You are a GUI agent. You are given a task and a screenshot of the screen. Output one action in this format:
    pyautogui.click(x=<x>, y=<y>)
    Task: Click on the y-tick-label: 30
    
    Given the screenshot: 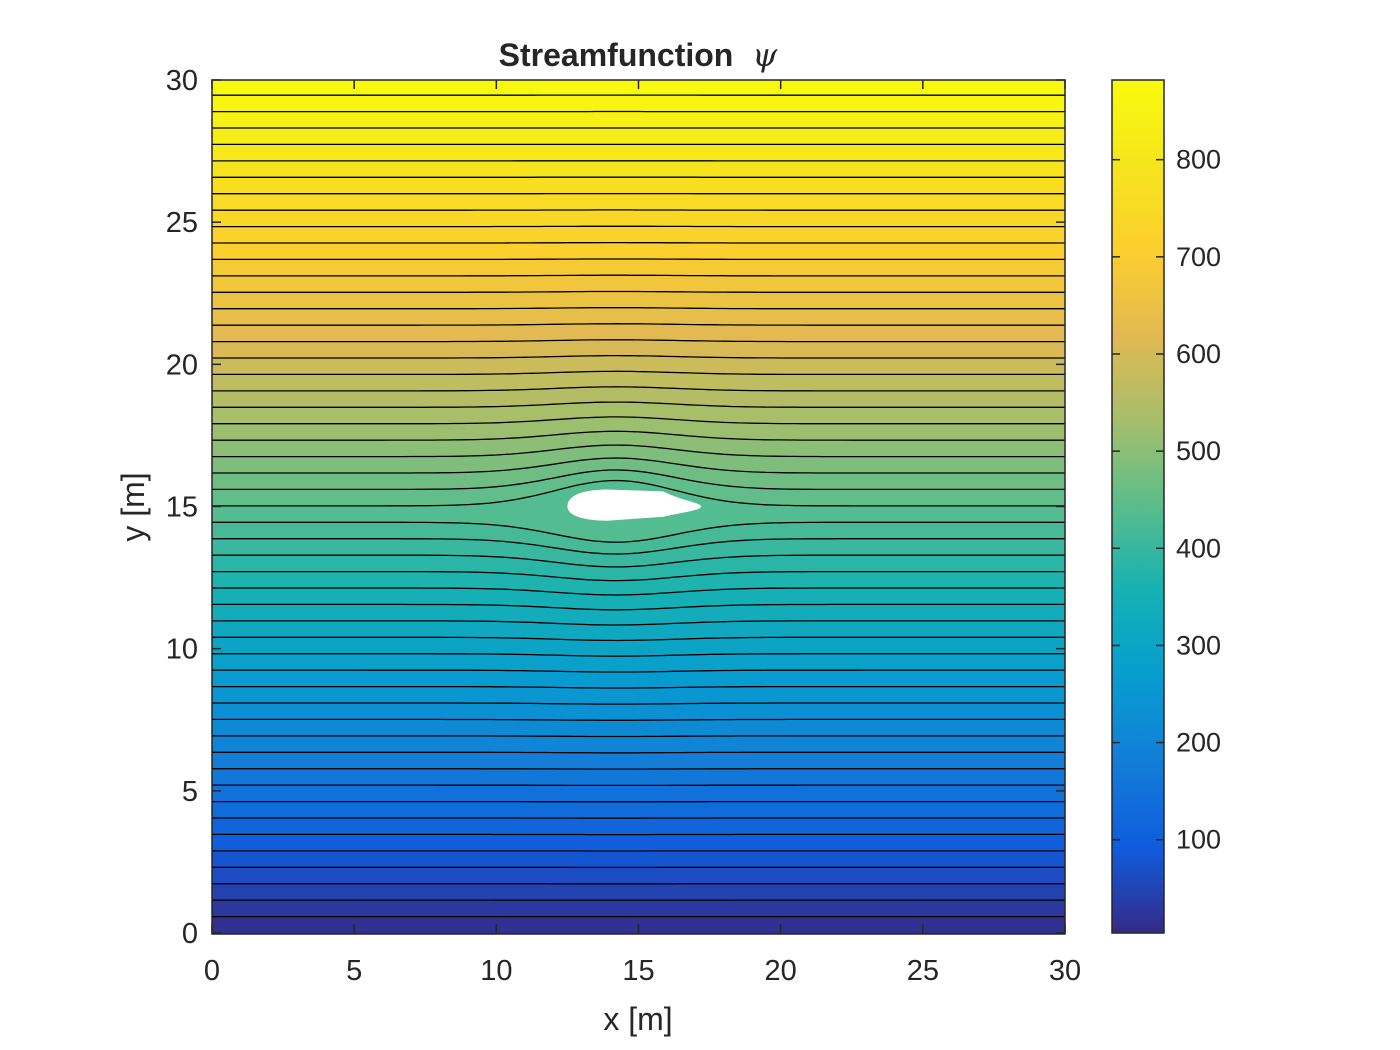 What is the action you would take?
    pyautogui.click(x=182, y=81)
    